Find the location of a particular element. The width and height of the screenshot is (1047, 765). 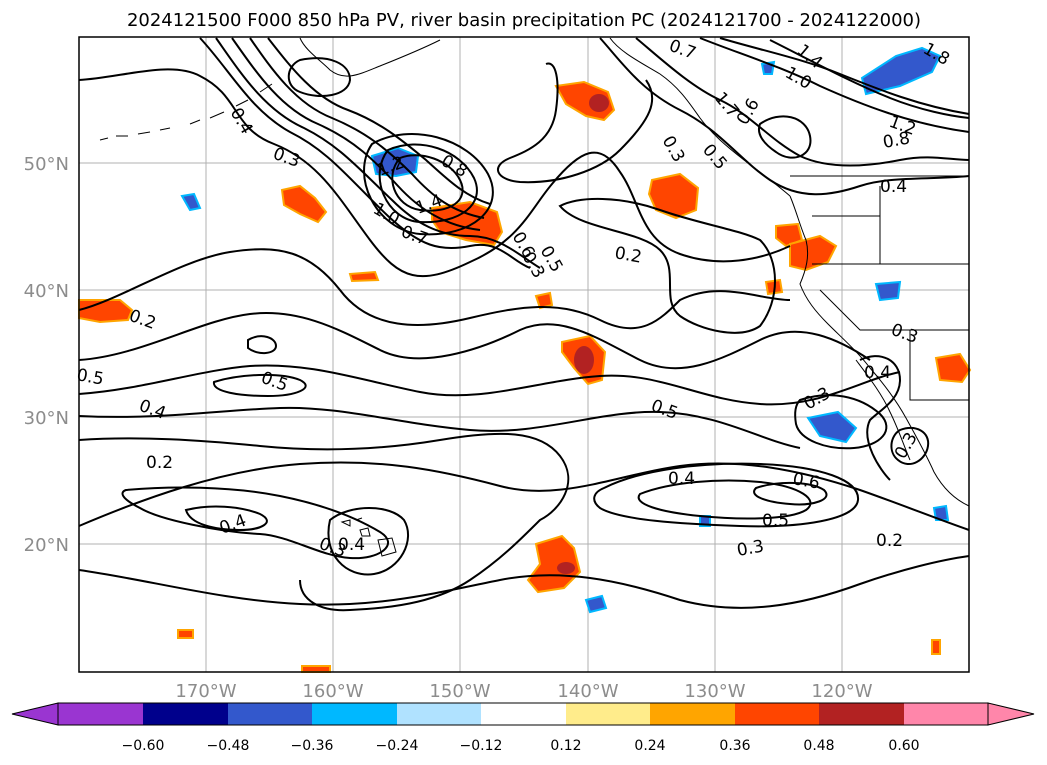

north-america-west-coastline is located at coordinates (879, 351).